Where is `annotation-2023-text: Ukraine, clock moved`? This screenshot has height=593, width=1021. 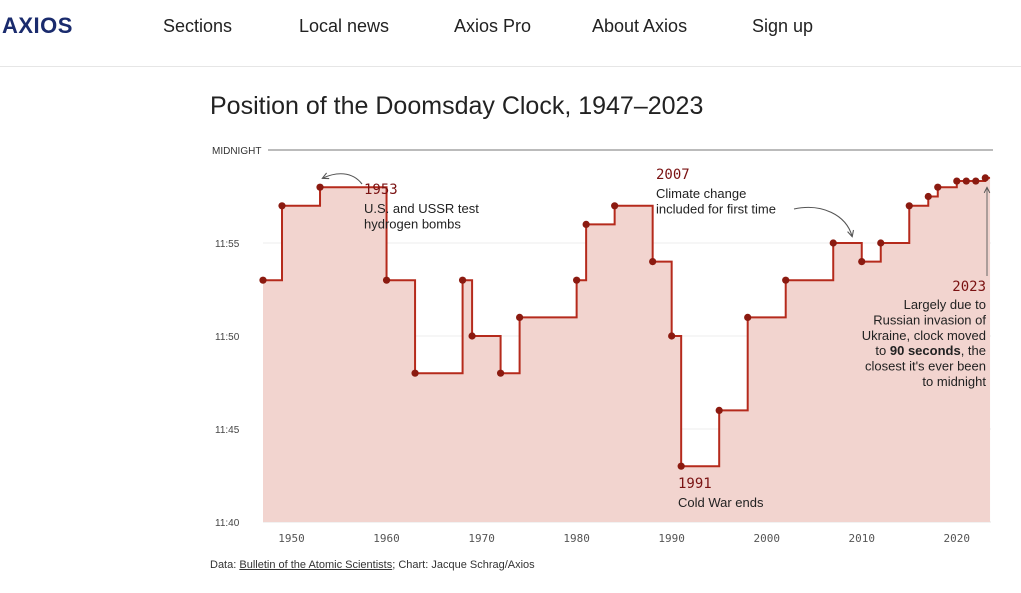
annotation-2023-text: Ukraine, clock moved is located at coordinates (924, 335).